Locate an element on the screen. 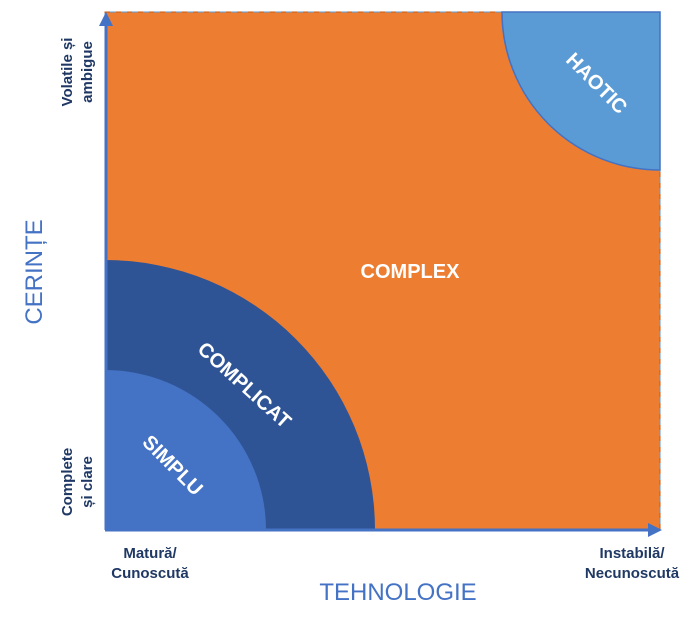 This screenshot has height=628, width=700. y-axis-high-label-2: ambigue is located at coordinates (87, 72).